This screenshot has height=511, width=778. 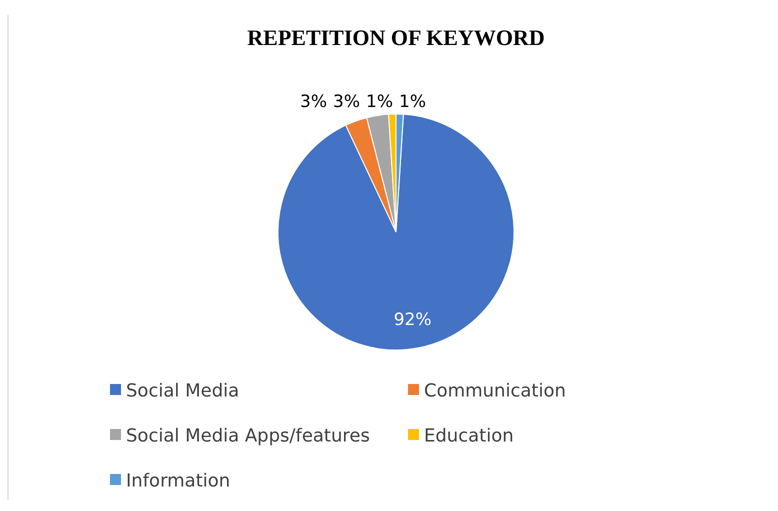 What do you see at coordinates (178, 481) in the screenshot?
I see `legend-label: Information` at bounding box center [178, 481].